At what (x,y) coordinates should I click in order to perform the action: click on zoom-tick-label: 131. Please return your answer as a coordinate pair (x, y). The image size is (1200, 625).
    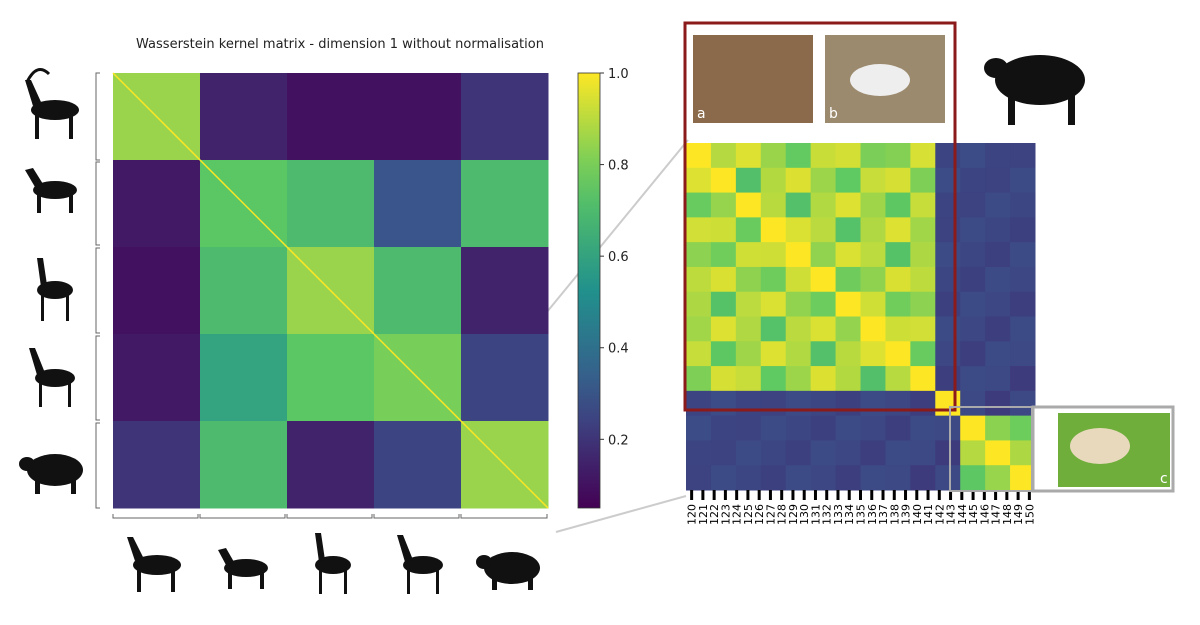
    Looking at the image, I should click on (815, 514).